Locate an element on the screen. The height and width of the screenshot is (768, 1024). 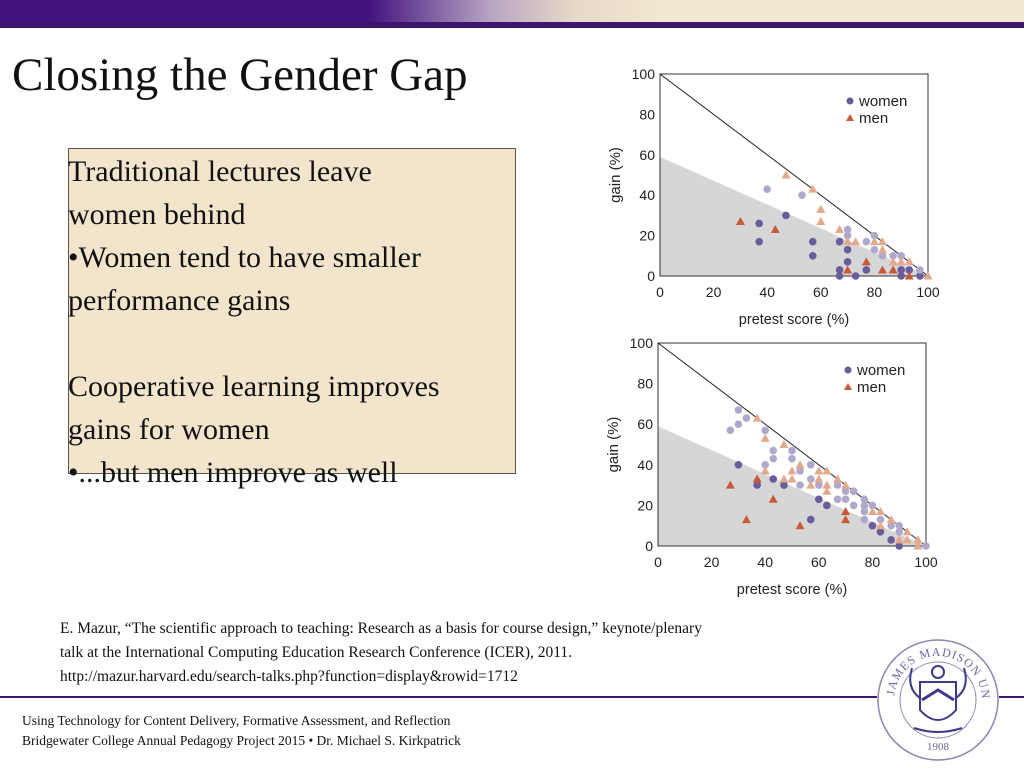
y-axis-label: gain (%) is located at coordinates (613, 445).